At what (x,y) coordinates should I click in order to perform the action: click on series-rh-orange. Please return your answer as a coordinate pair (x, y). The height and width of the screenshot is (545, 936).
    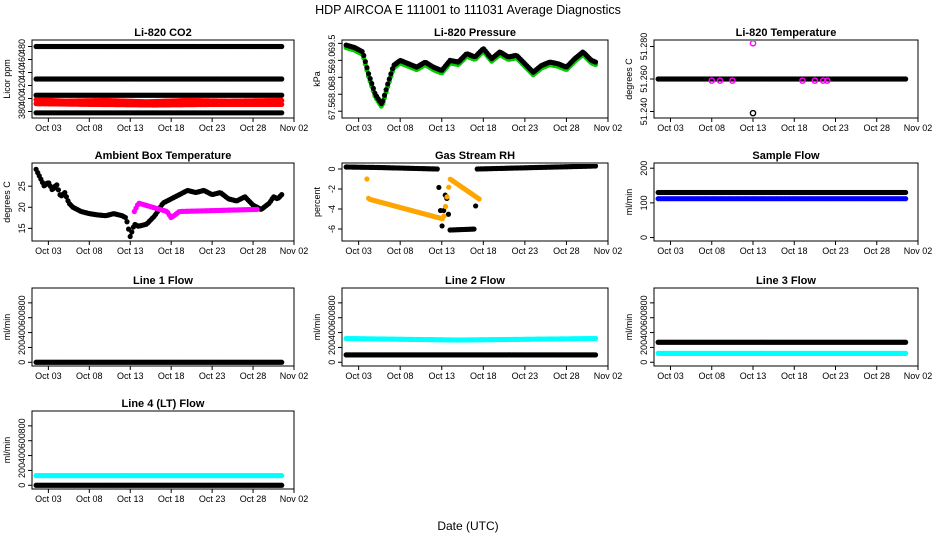
    Looking at the image, I should click on (423, 199).